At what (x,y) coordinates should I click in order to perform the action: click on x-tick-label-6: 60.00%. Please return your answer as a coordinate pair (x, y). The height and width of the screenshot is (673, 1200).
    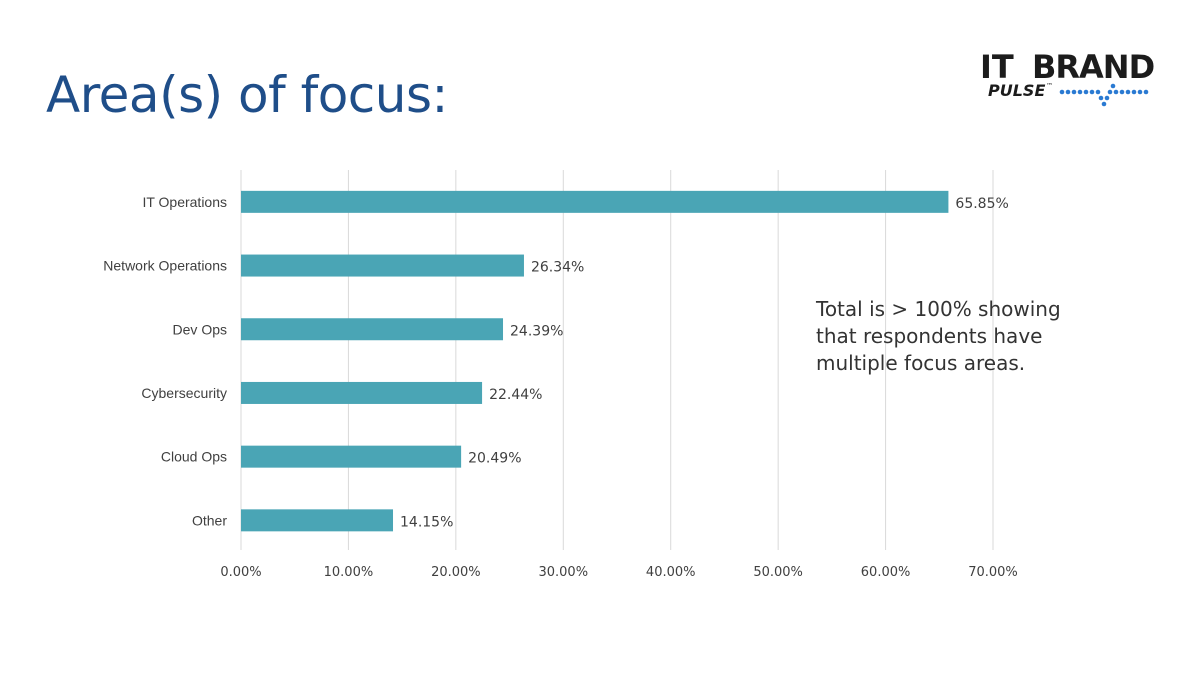
    Looking at the image, I should click on (886, 572).